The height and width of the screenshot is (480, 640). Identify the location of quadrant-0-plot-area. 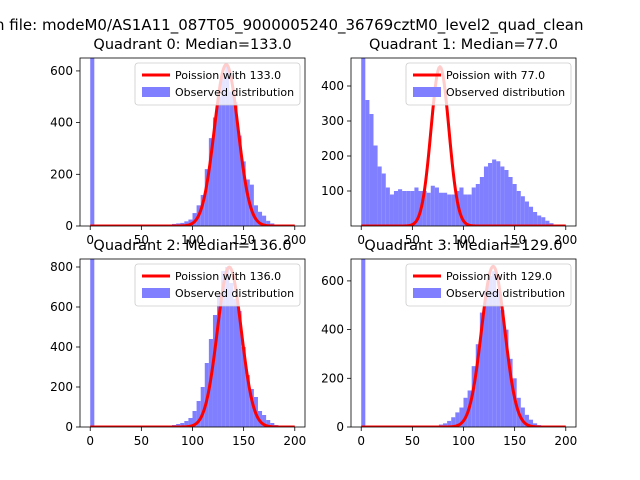
(192, 142).